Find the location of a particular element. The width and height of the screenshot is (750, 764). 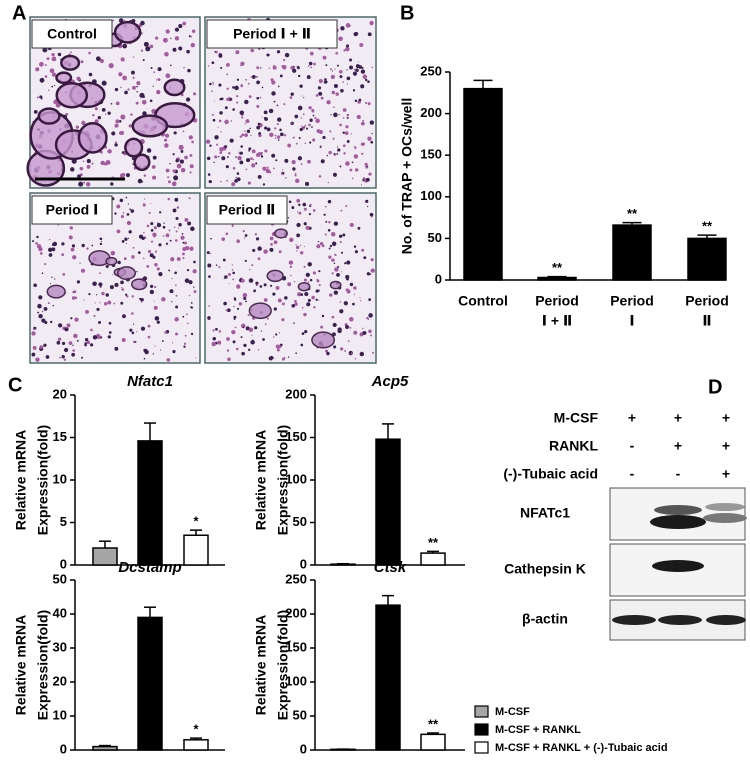

y-tick-label: 150 is located at coordinates (431, 154).